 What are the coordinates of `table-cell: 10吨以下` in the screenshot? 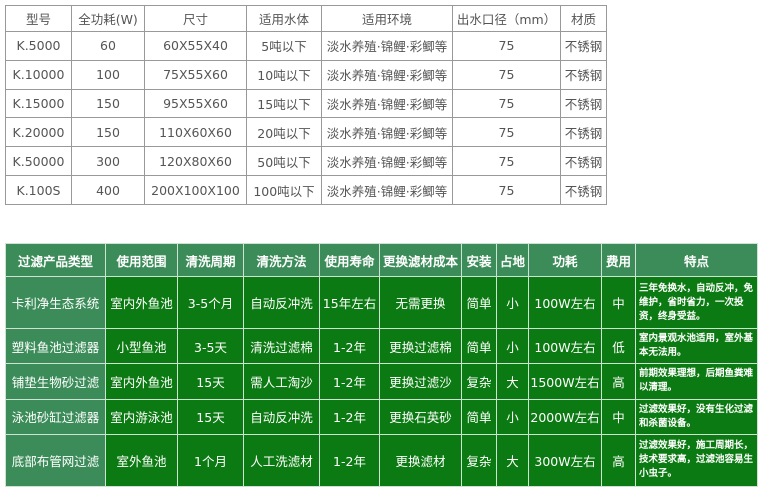 It's located at (284, 74).